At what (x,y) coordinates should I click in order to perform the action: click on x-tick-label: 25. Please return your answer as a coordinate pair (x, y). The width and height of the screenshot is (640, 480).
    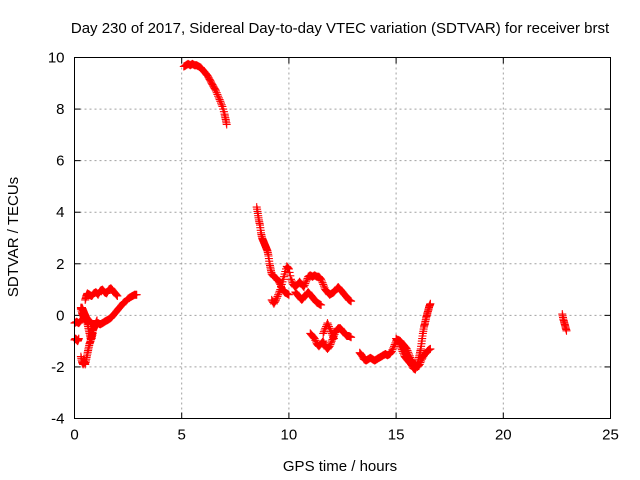
    Looking at the image, I should click on (610, 435).